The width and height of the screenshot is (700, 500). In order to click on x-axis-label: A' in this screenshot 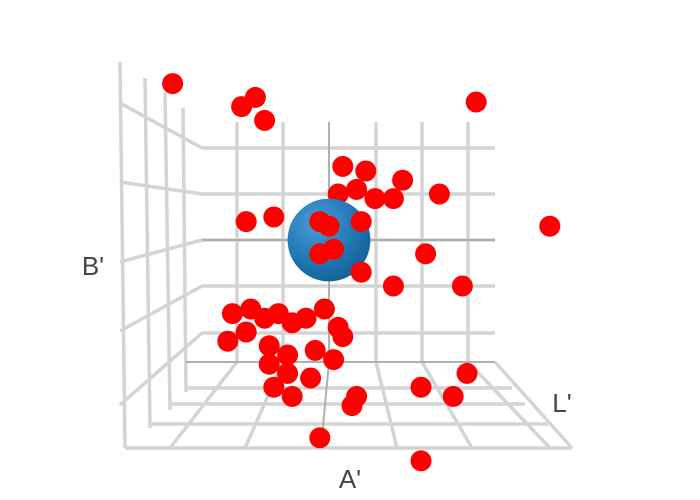, I will do `click(350, 479)`.